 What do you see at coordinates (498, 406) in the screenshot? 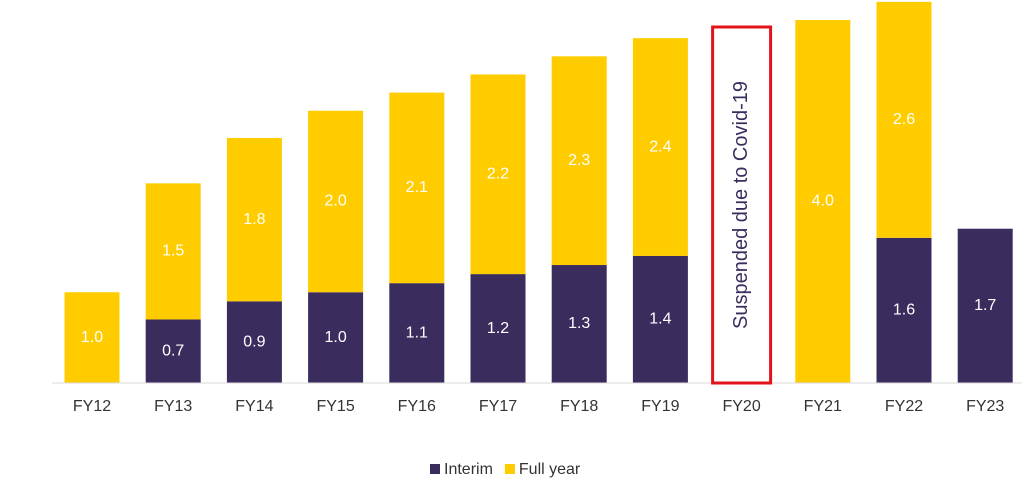
I see `x-tick-label: FY17` at bounding box center [498, 406].